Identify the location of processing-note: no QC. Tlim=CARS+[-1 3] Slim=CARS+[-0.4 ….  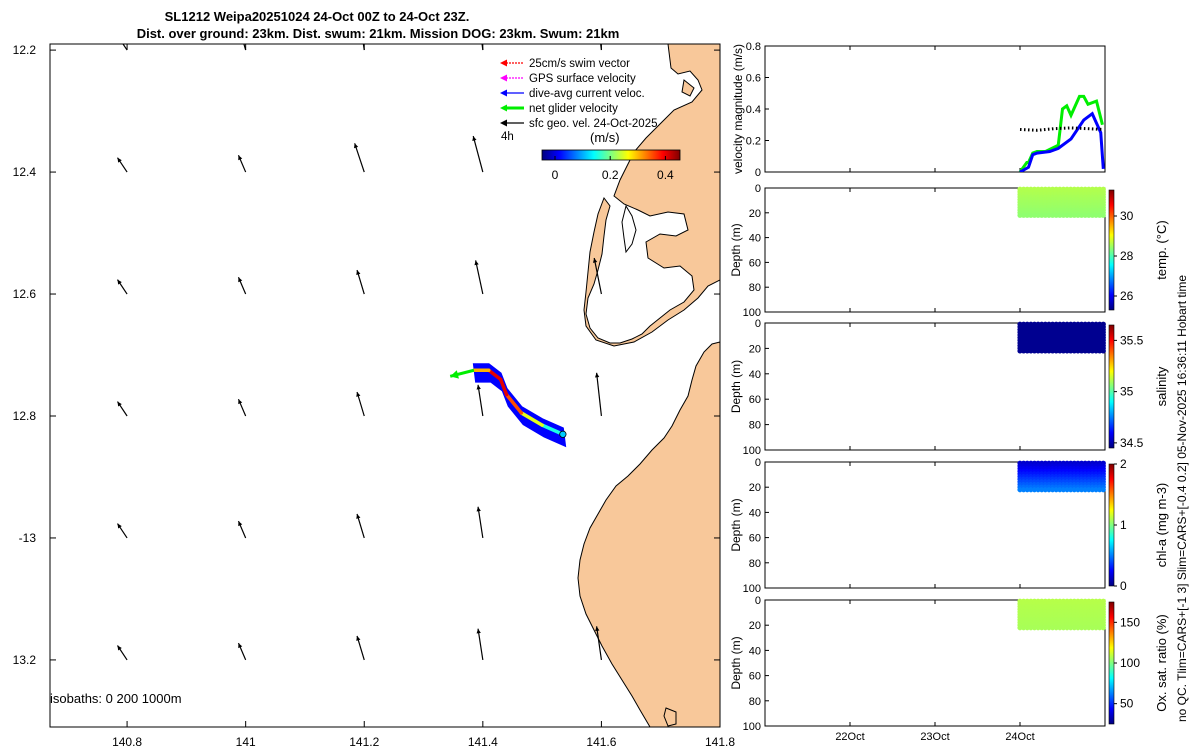
(1182, 498).